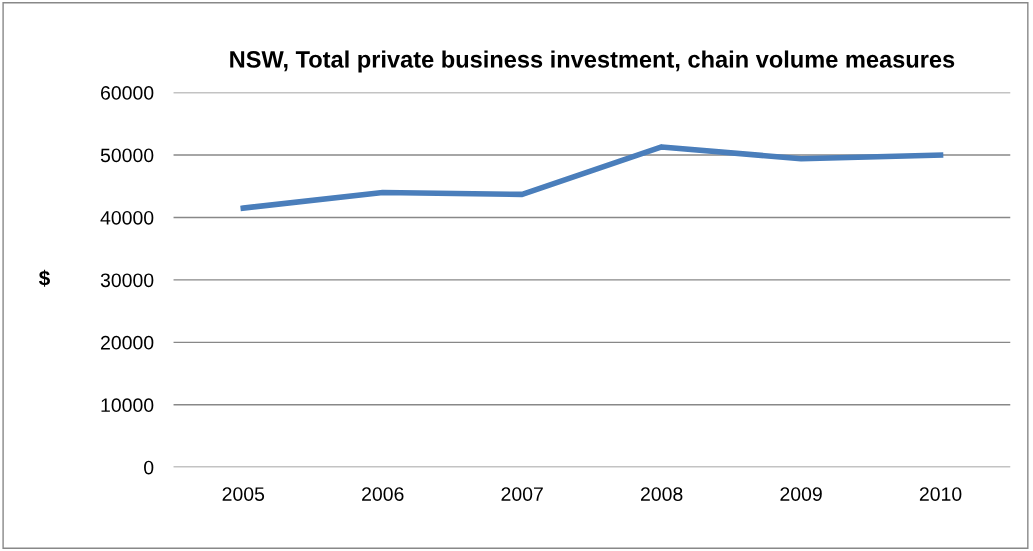  Describe the element at coordinates (127, 280) in the screenshot. I see `y-tick-label: 30000` at that location.